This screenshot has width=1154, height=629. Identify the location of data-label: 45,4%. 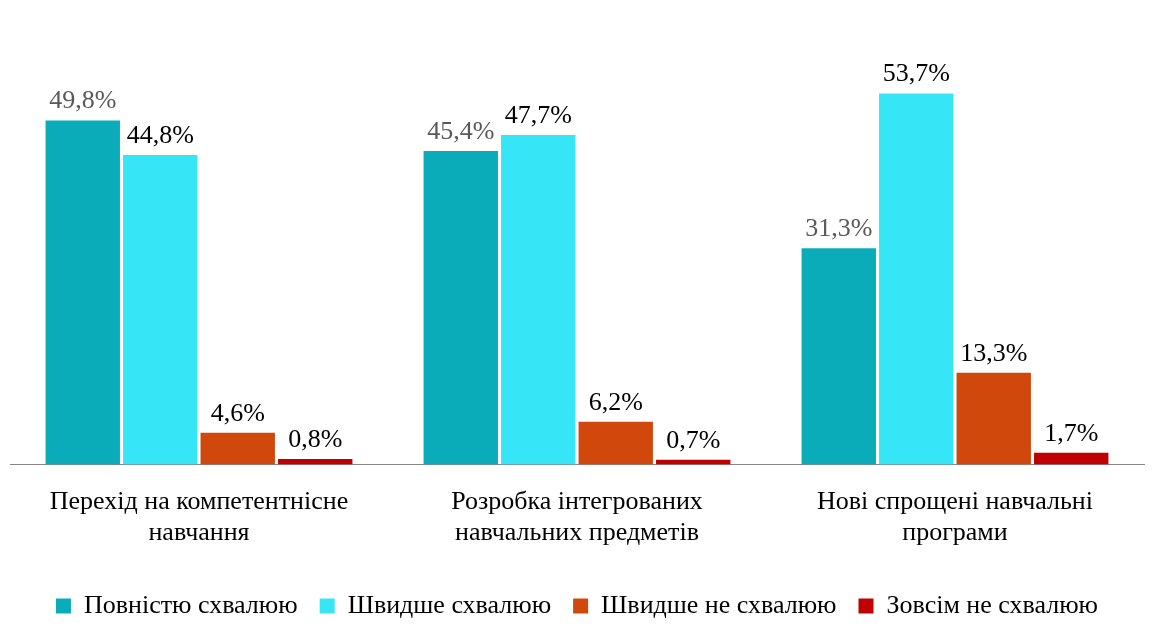
(461, 130).